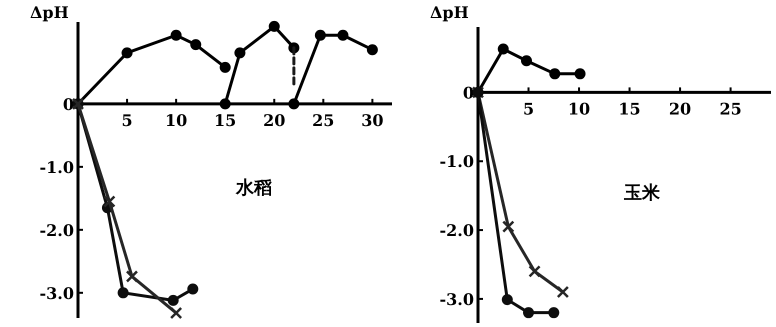  What do you see at coordinates (642, 192) in the screenshot?
I see `annotation: 玉米` at bounding box center [642, 192].